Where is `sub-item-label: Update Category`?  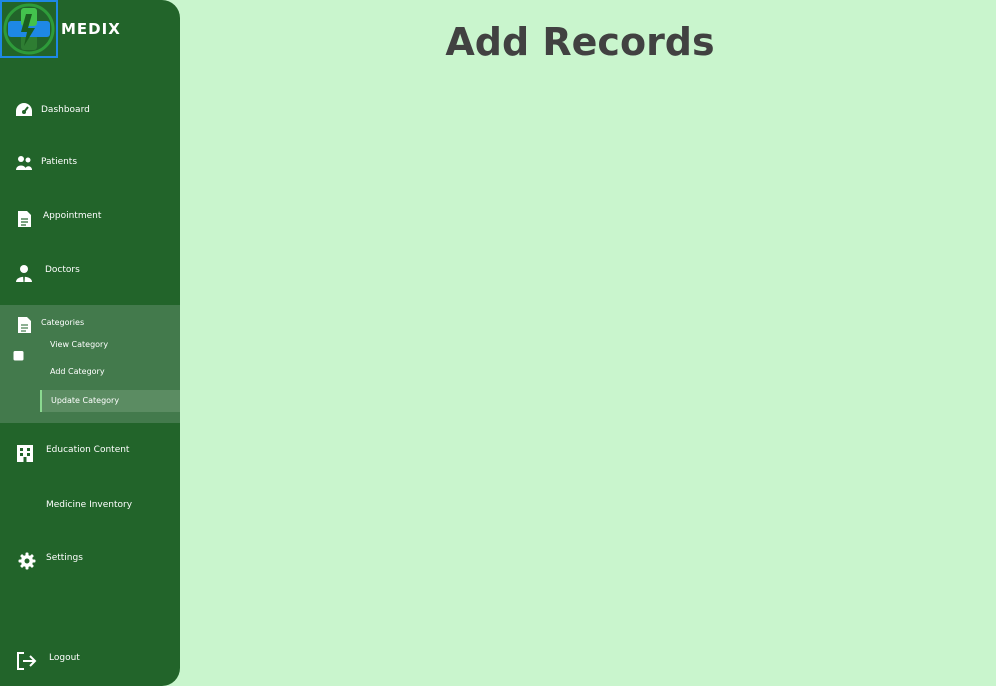
sub-item-label: Update Category is located at coordinates (85, 400).